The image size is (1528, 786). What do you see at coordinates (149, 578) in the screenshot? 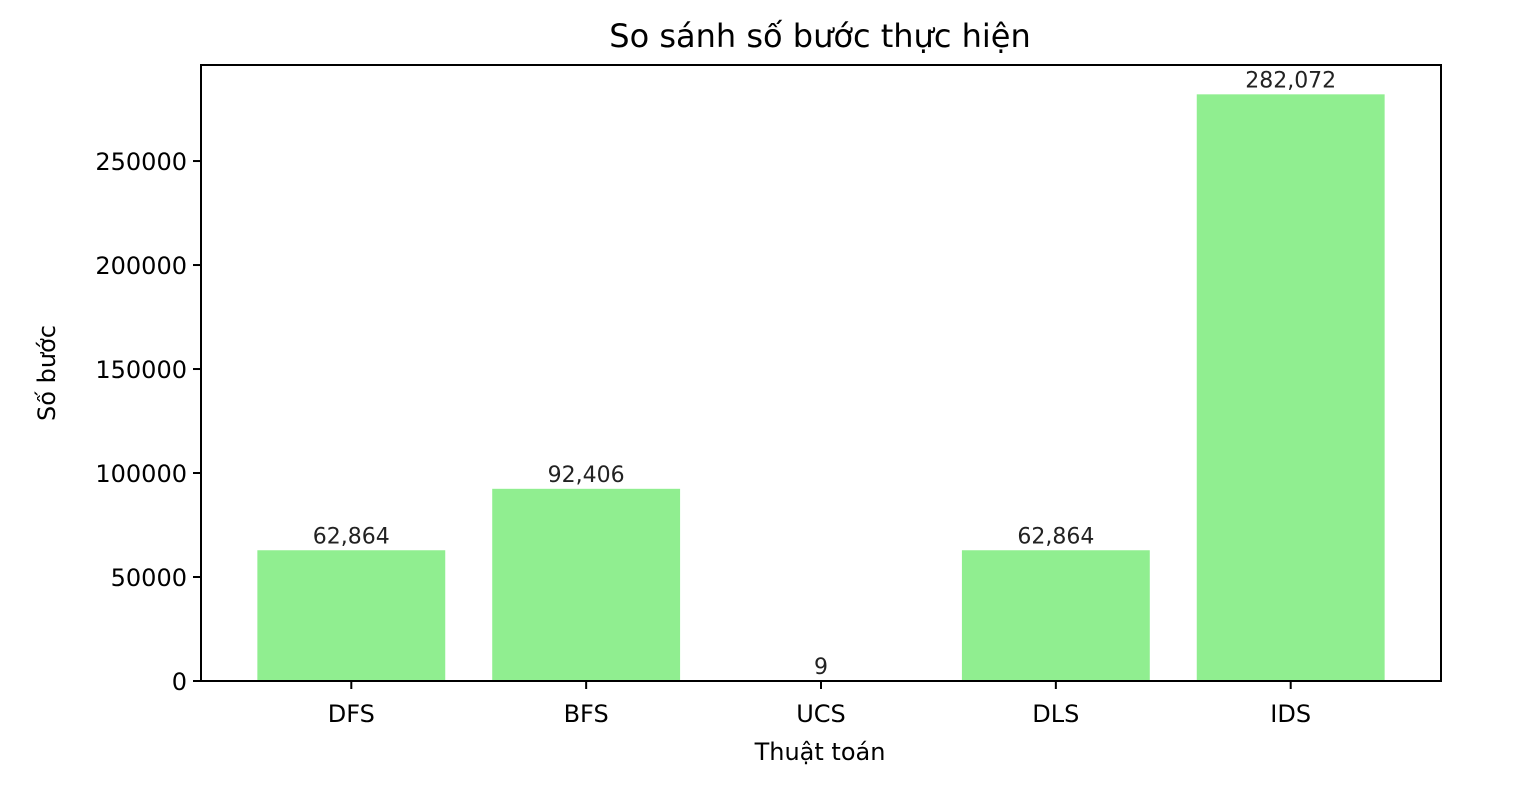
I see `y-tick-label-50000: 50000` at bounding box center [149, 578].